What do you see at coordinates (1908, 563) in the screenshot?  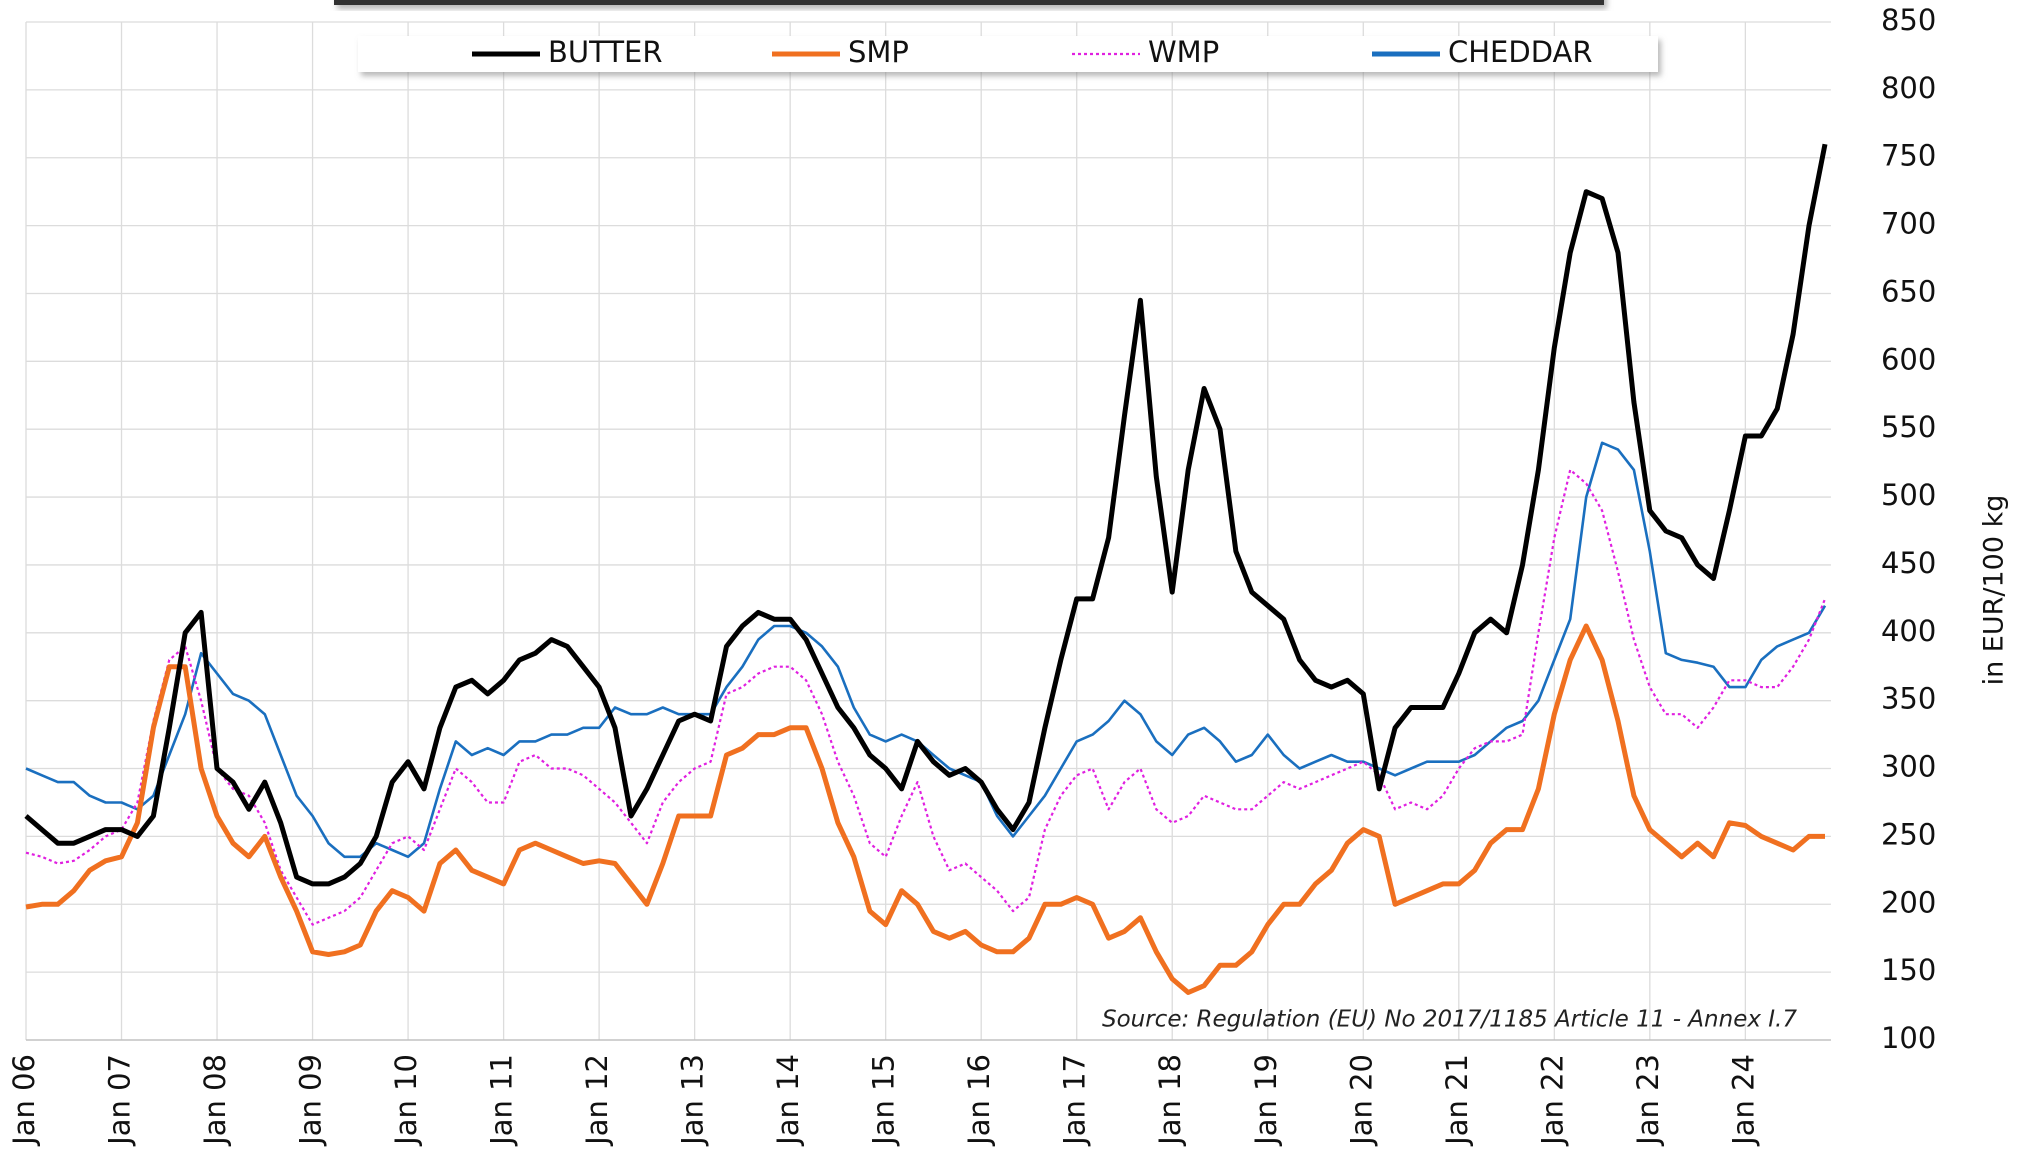 I see `y-tick-label: 450` at bounding box center [1908, 563].